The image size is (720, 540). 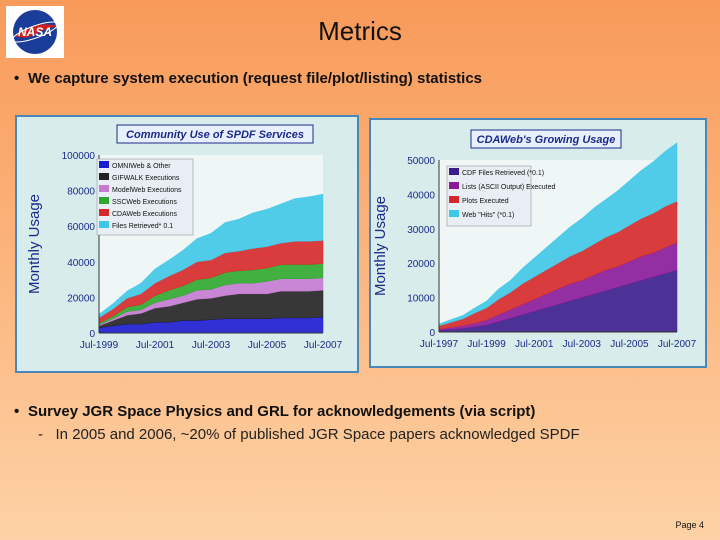 I want to click on chart-title: Community Use of SPDF Services, so click(x=215, y=135).